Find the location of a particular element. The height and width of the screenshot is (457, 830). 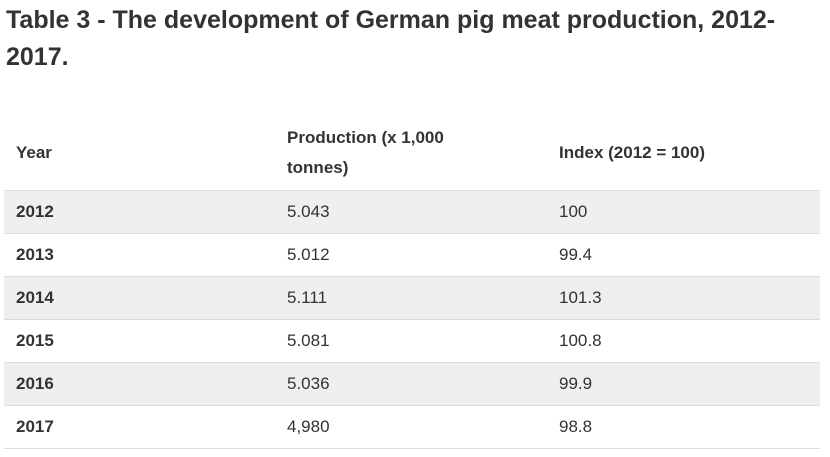

year-cell: 2014 is located at coordinates (139, 298).